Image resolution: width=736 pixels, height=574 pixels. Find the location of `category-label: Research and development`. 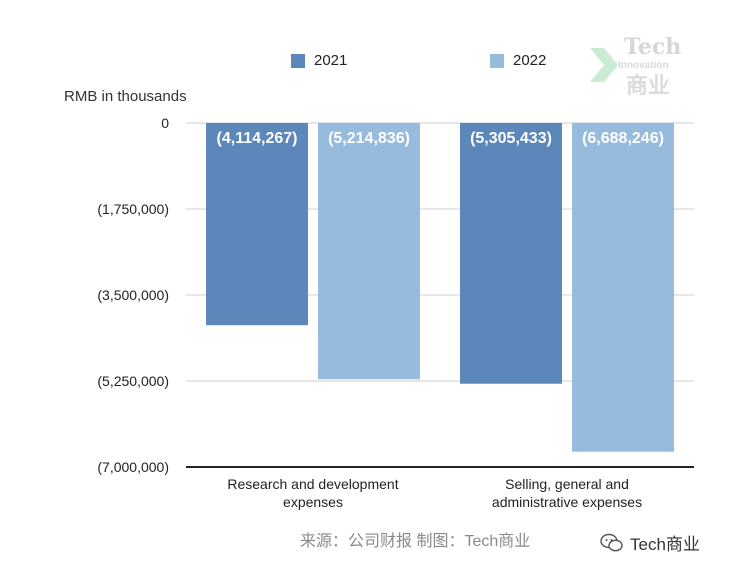

category-label: Research and development is located at coordinates (312, 484).